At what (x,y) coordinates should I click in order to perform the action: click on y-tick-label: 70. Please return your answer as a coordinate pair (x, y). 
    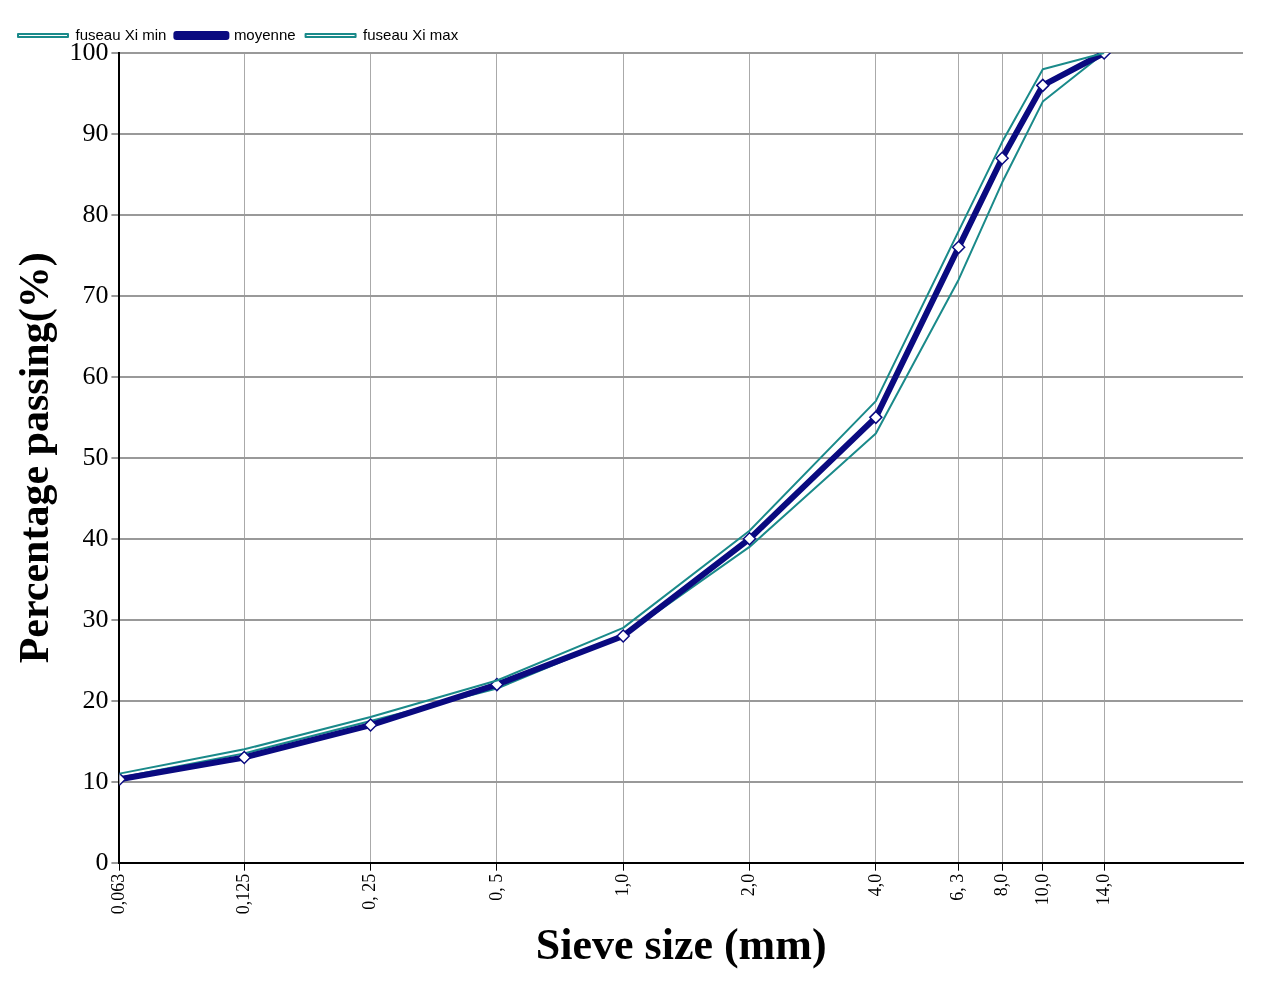
    Looking at the image, I should click on (95, 294).